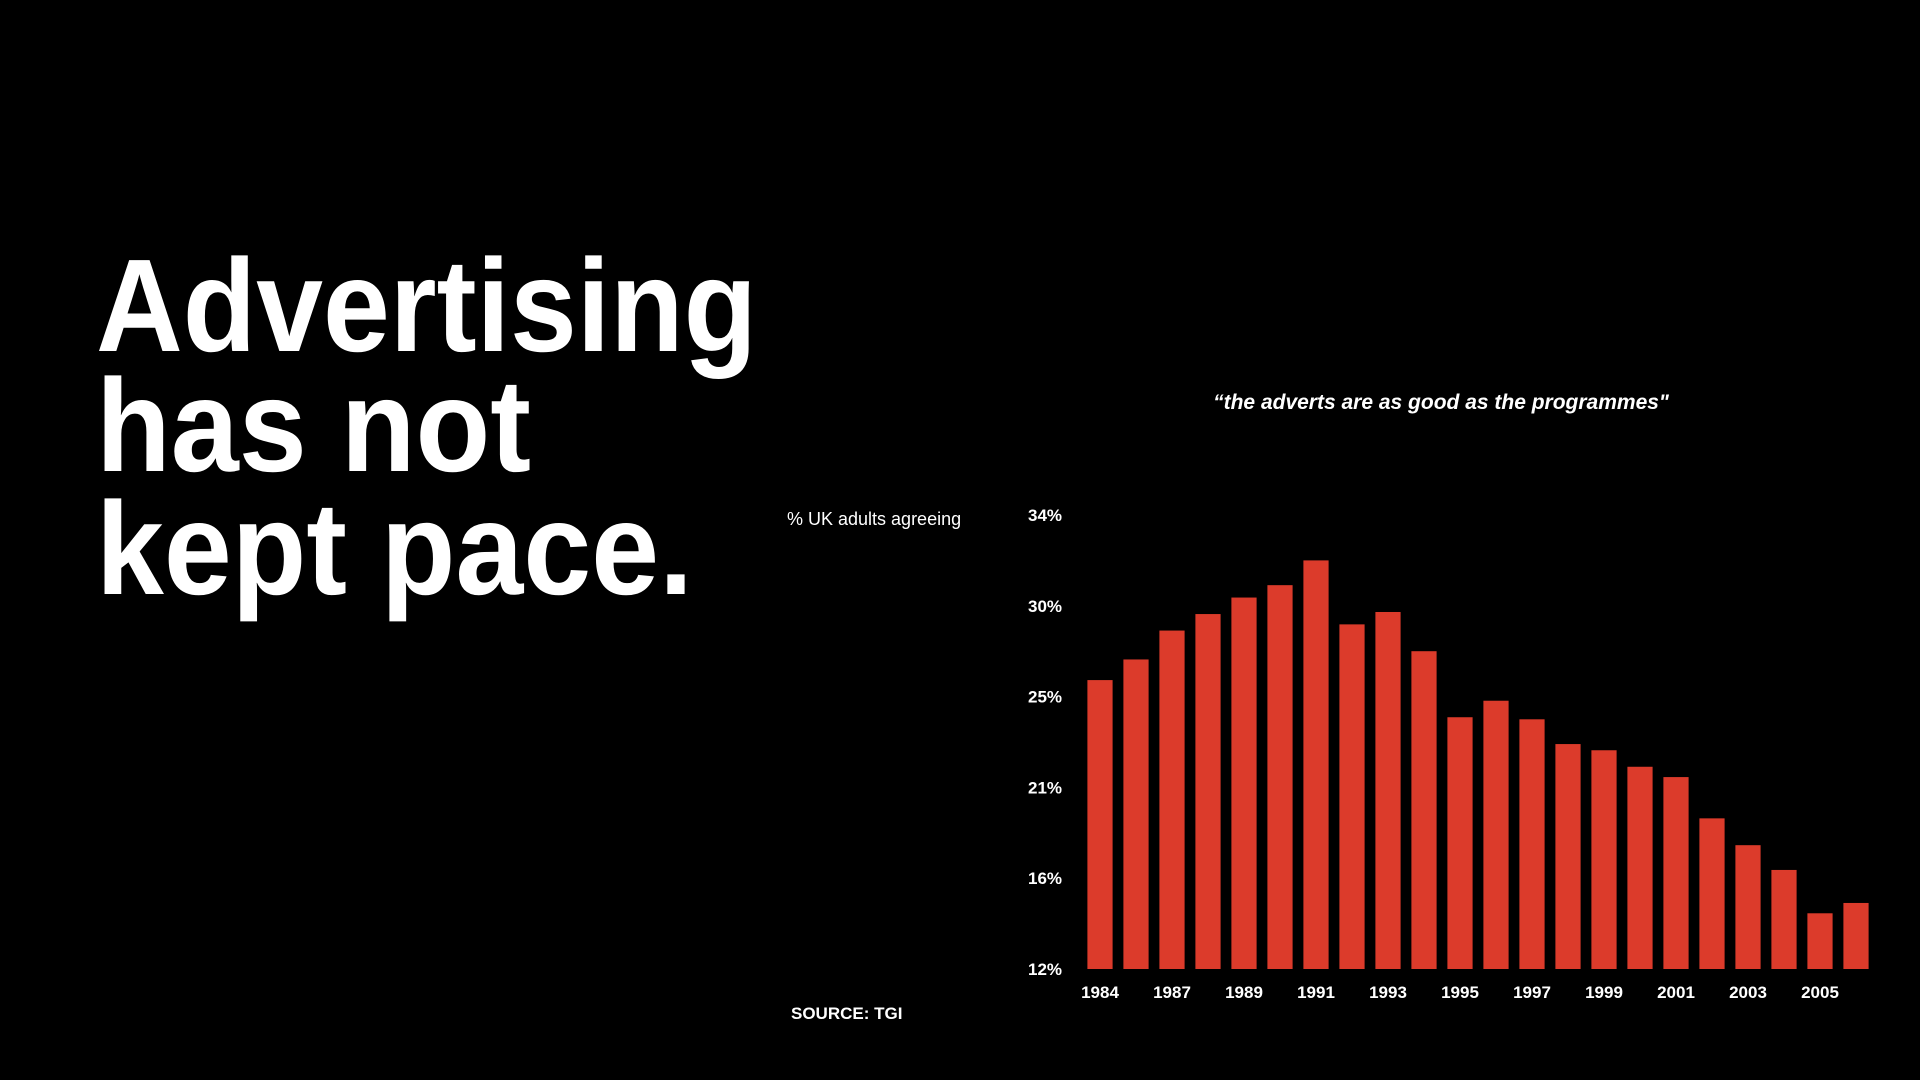 The image size is (1920, 1080). I want to click on x-tick-label: 1984, so click(1100, 992).